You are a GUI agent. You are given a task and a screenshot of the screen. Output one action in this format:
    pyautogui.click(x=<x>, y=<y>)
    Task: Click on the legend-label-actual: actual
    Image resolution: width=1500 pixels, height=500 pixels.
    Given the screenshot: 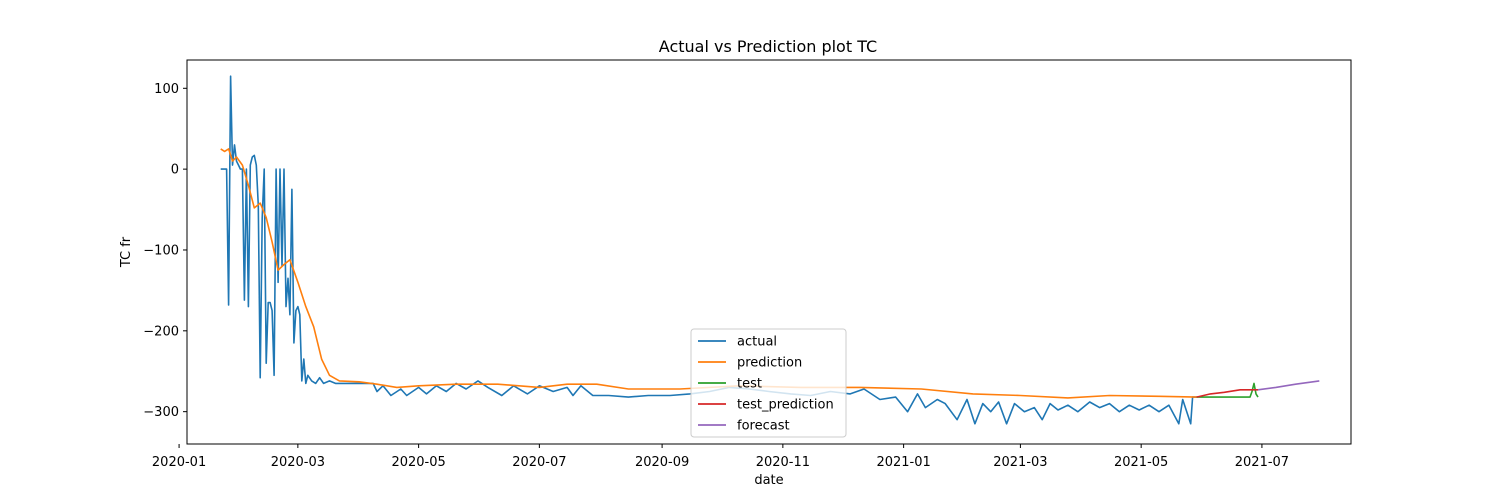 What is the action you would take?
    pyautogui.click(x=757, y=342)
    